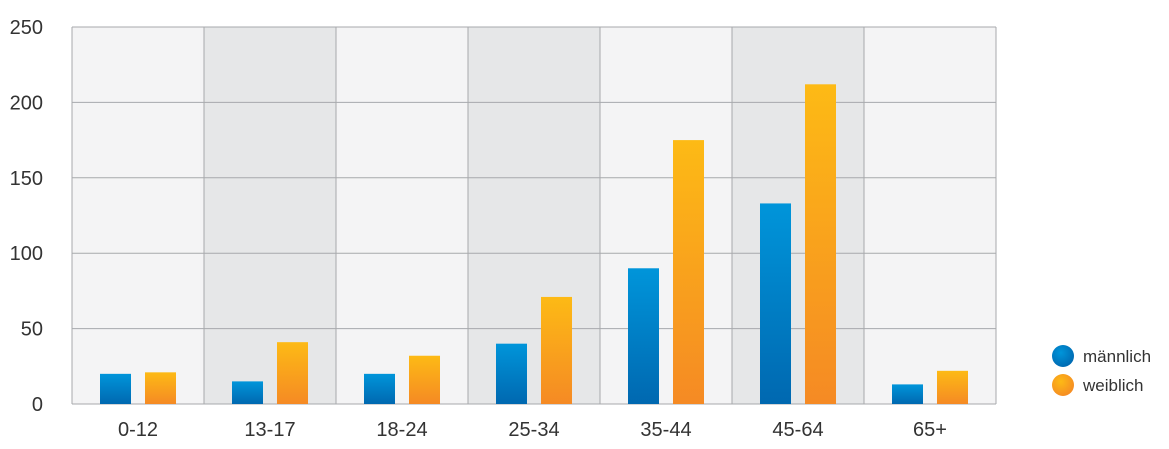 The image size is (1169, 449). What do you see at coordinates (32, 330) in the screenshot?
I see `y-tick-label: 50` at bounding box center [32, 330].